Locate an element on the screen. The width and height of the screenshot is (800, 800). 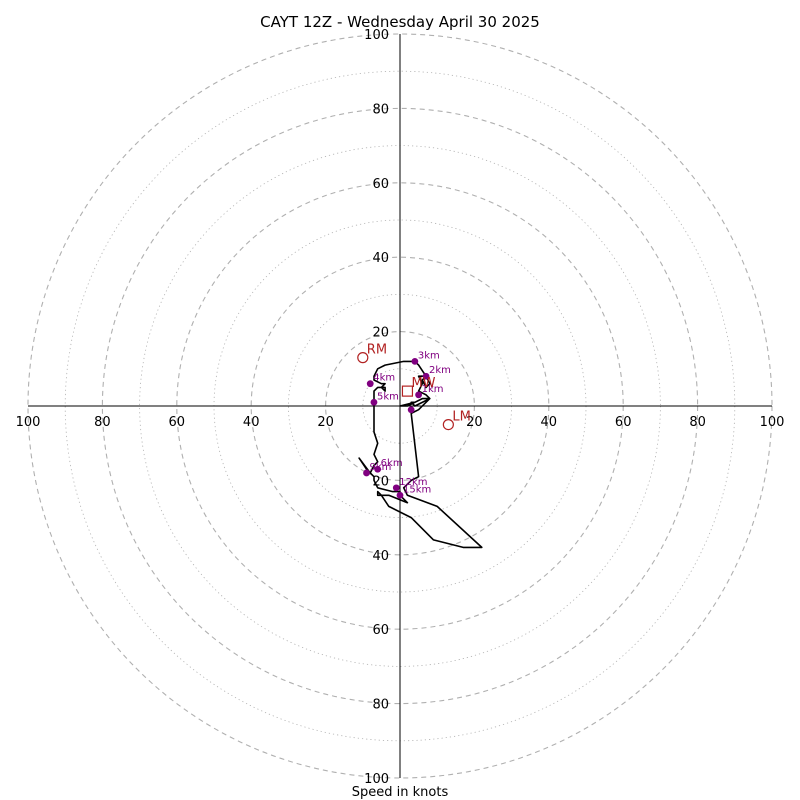
y-tick-bottom-40: 40 is located at coordinates (380, 556).